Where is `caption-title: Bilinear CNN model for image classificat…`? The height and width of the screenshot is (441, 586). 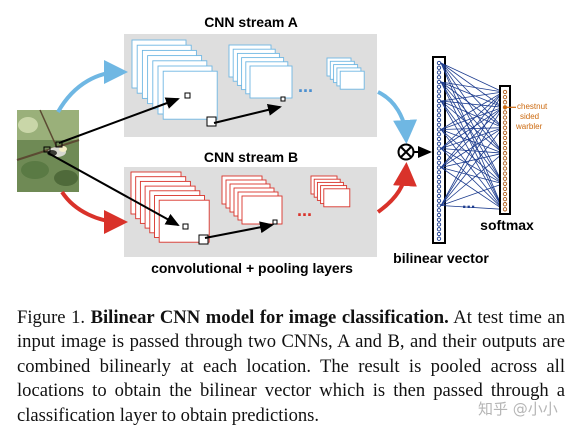
caption-title: Bilinear CNN model for image classificat… is located at coordinates (269, 317).